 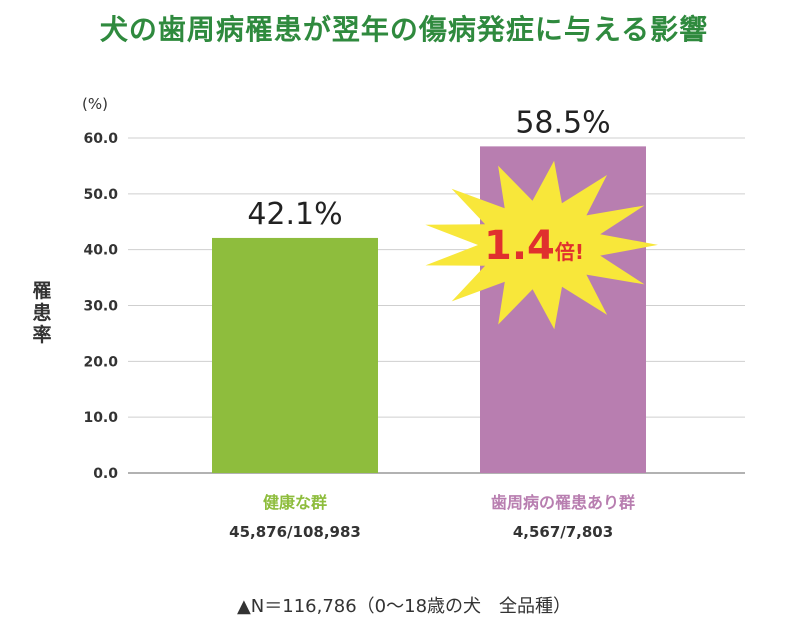 I want to click on y-axis-unit: (%), so click(x=95, y=104).